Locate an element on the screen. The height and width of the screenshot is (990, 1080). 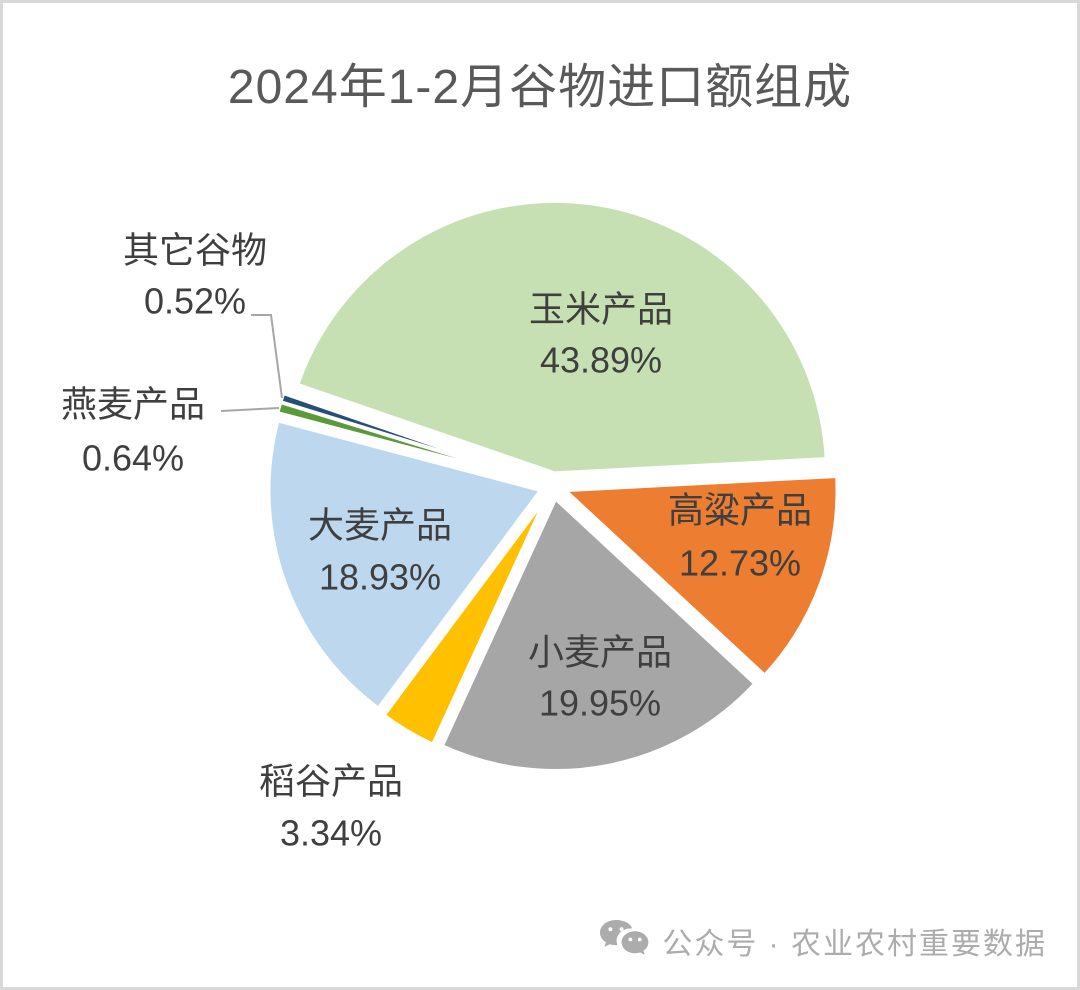
slice-name-sorghum: 高粱产品 is located at coordinates (740, 510).